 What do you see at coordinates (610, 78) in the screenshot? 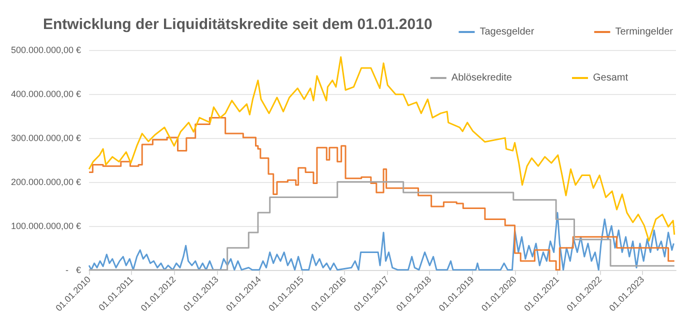
I see `legend-label: Gesamt` at bounding box center [610, 78].